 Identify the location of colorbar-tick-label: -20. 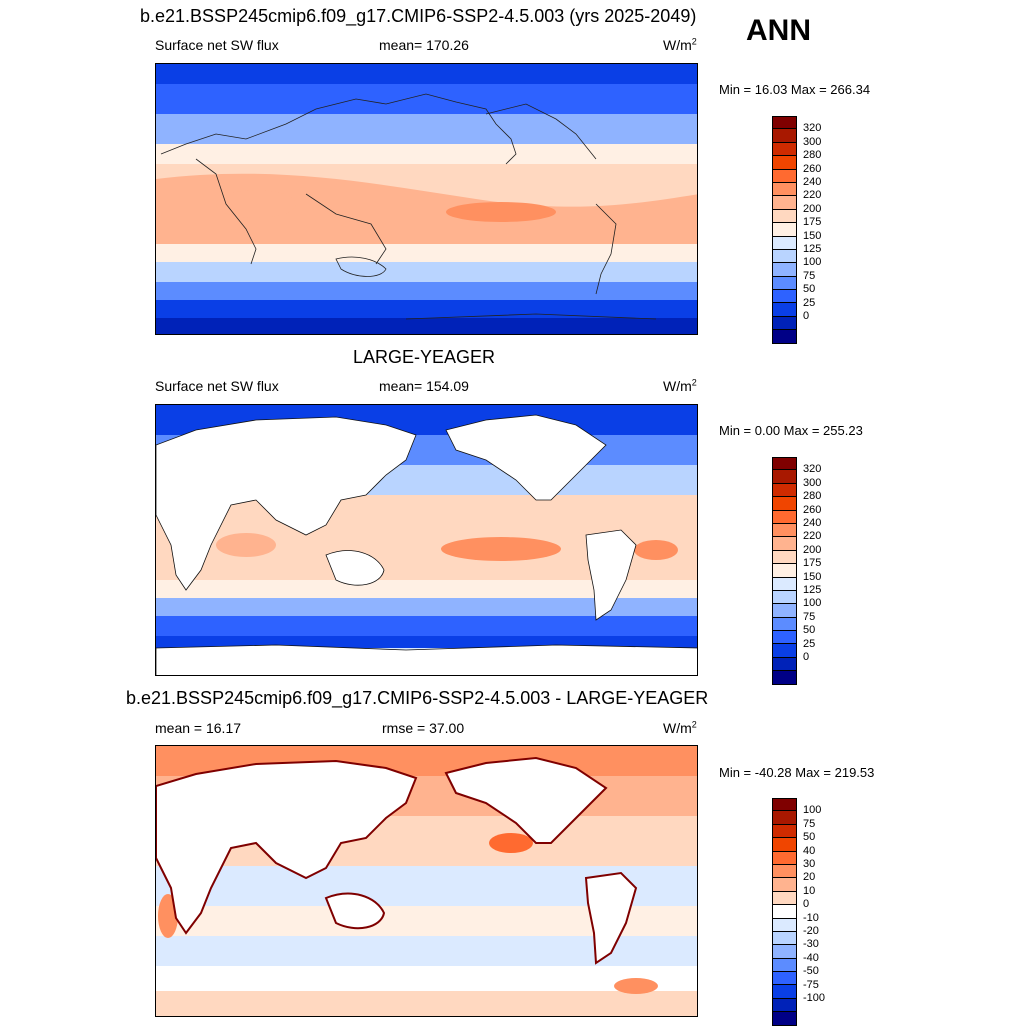
(811, 931).